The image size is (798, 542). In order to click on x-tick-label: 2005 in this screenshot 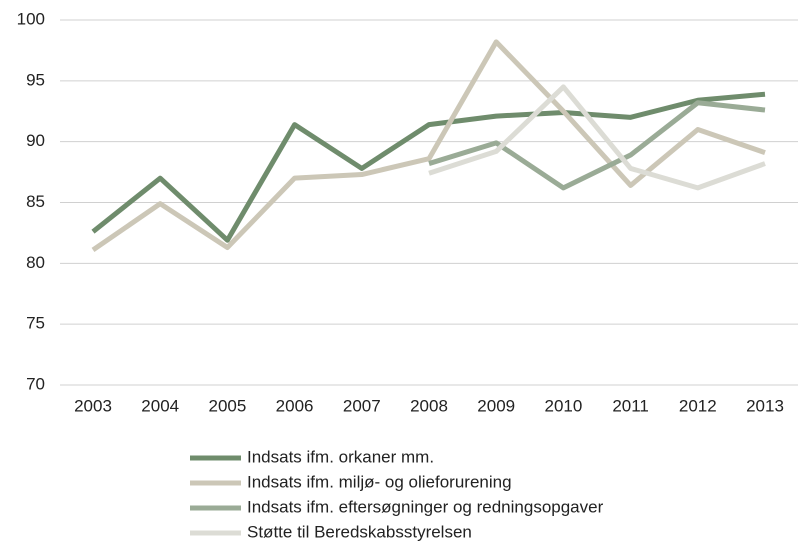, I will do `click(227, 405)`.